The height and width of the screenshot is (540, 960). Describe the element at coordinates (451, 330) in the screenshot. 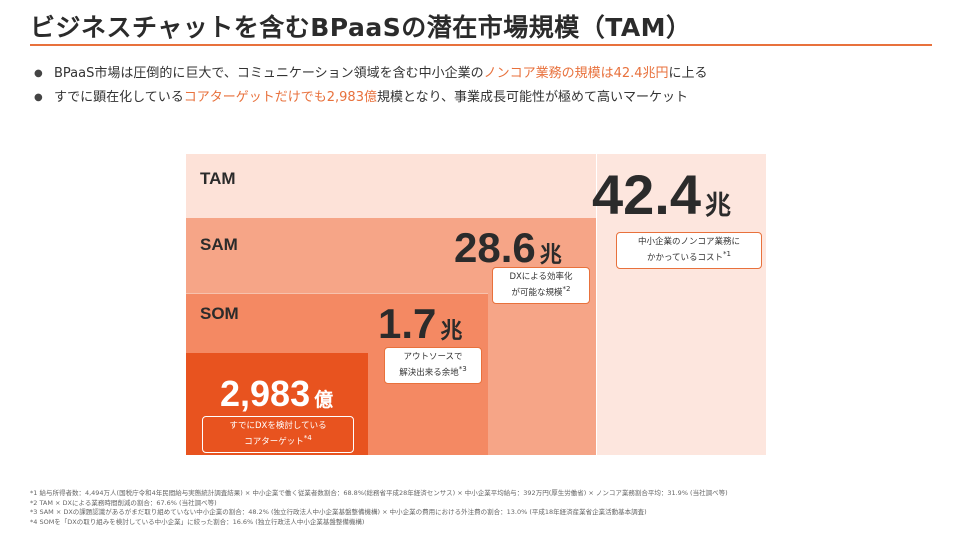

I see `som-unit: 兆` at that location.